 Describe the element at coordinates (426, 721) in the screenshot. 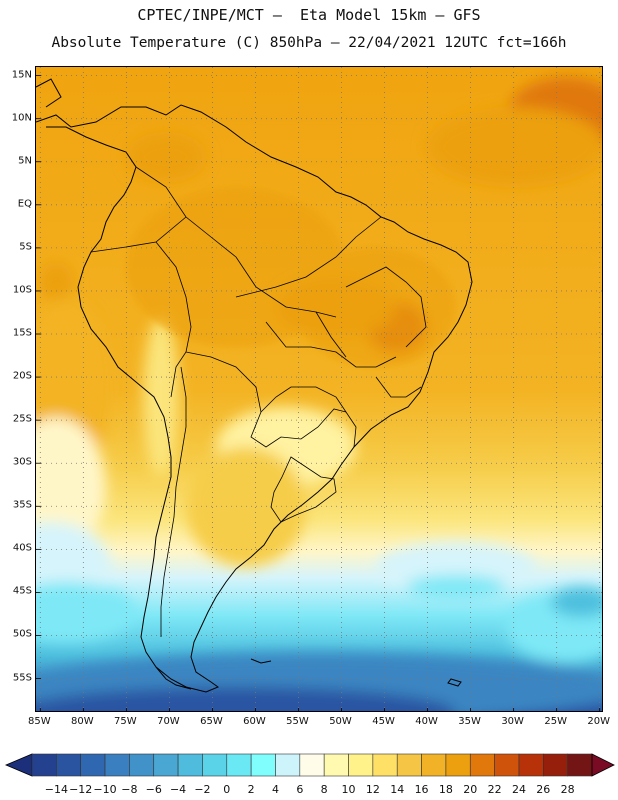

I see `lon-tick-label: 40W` at that location.